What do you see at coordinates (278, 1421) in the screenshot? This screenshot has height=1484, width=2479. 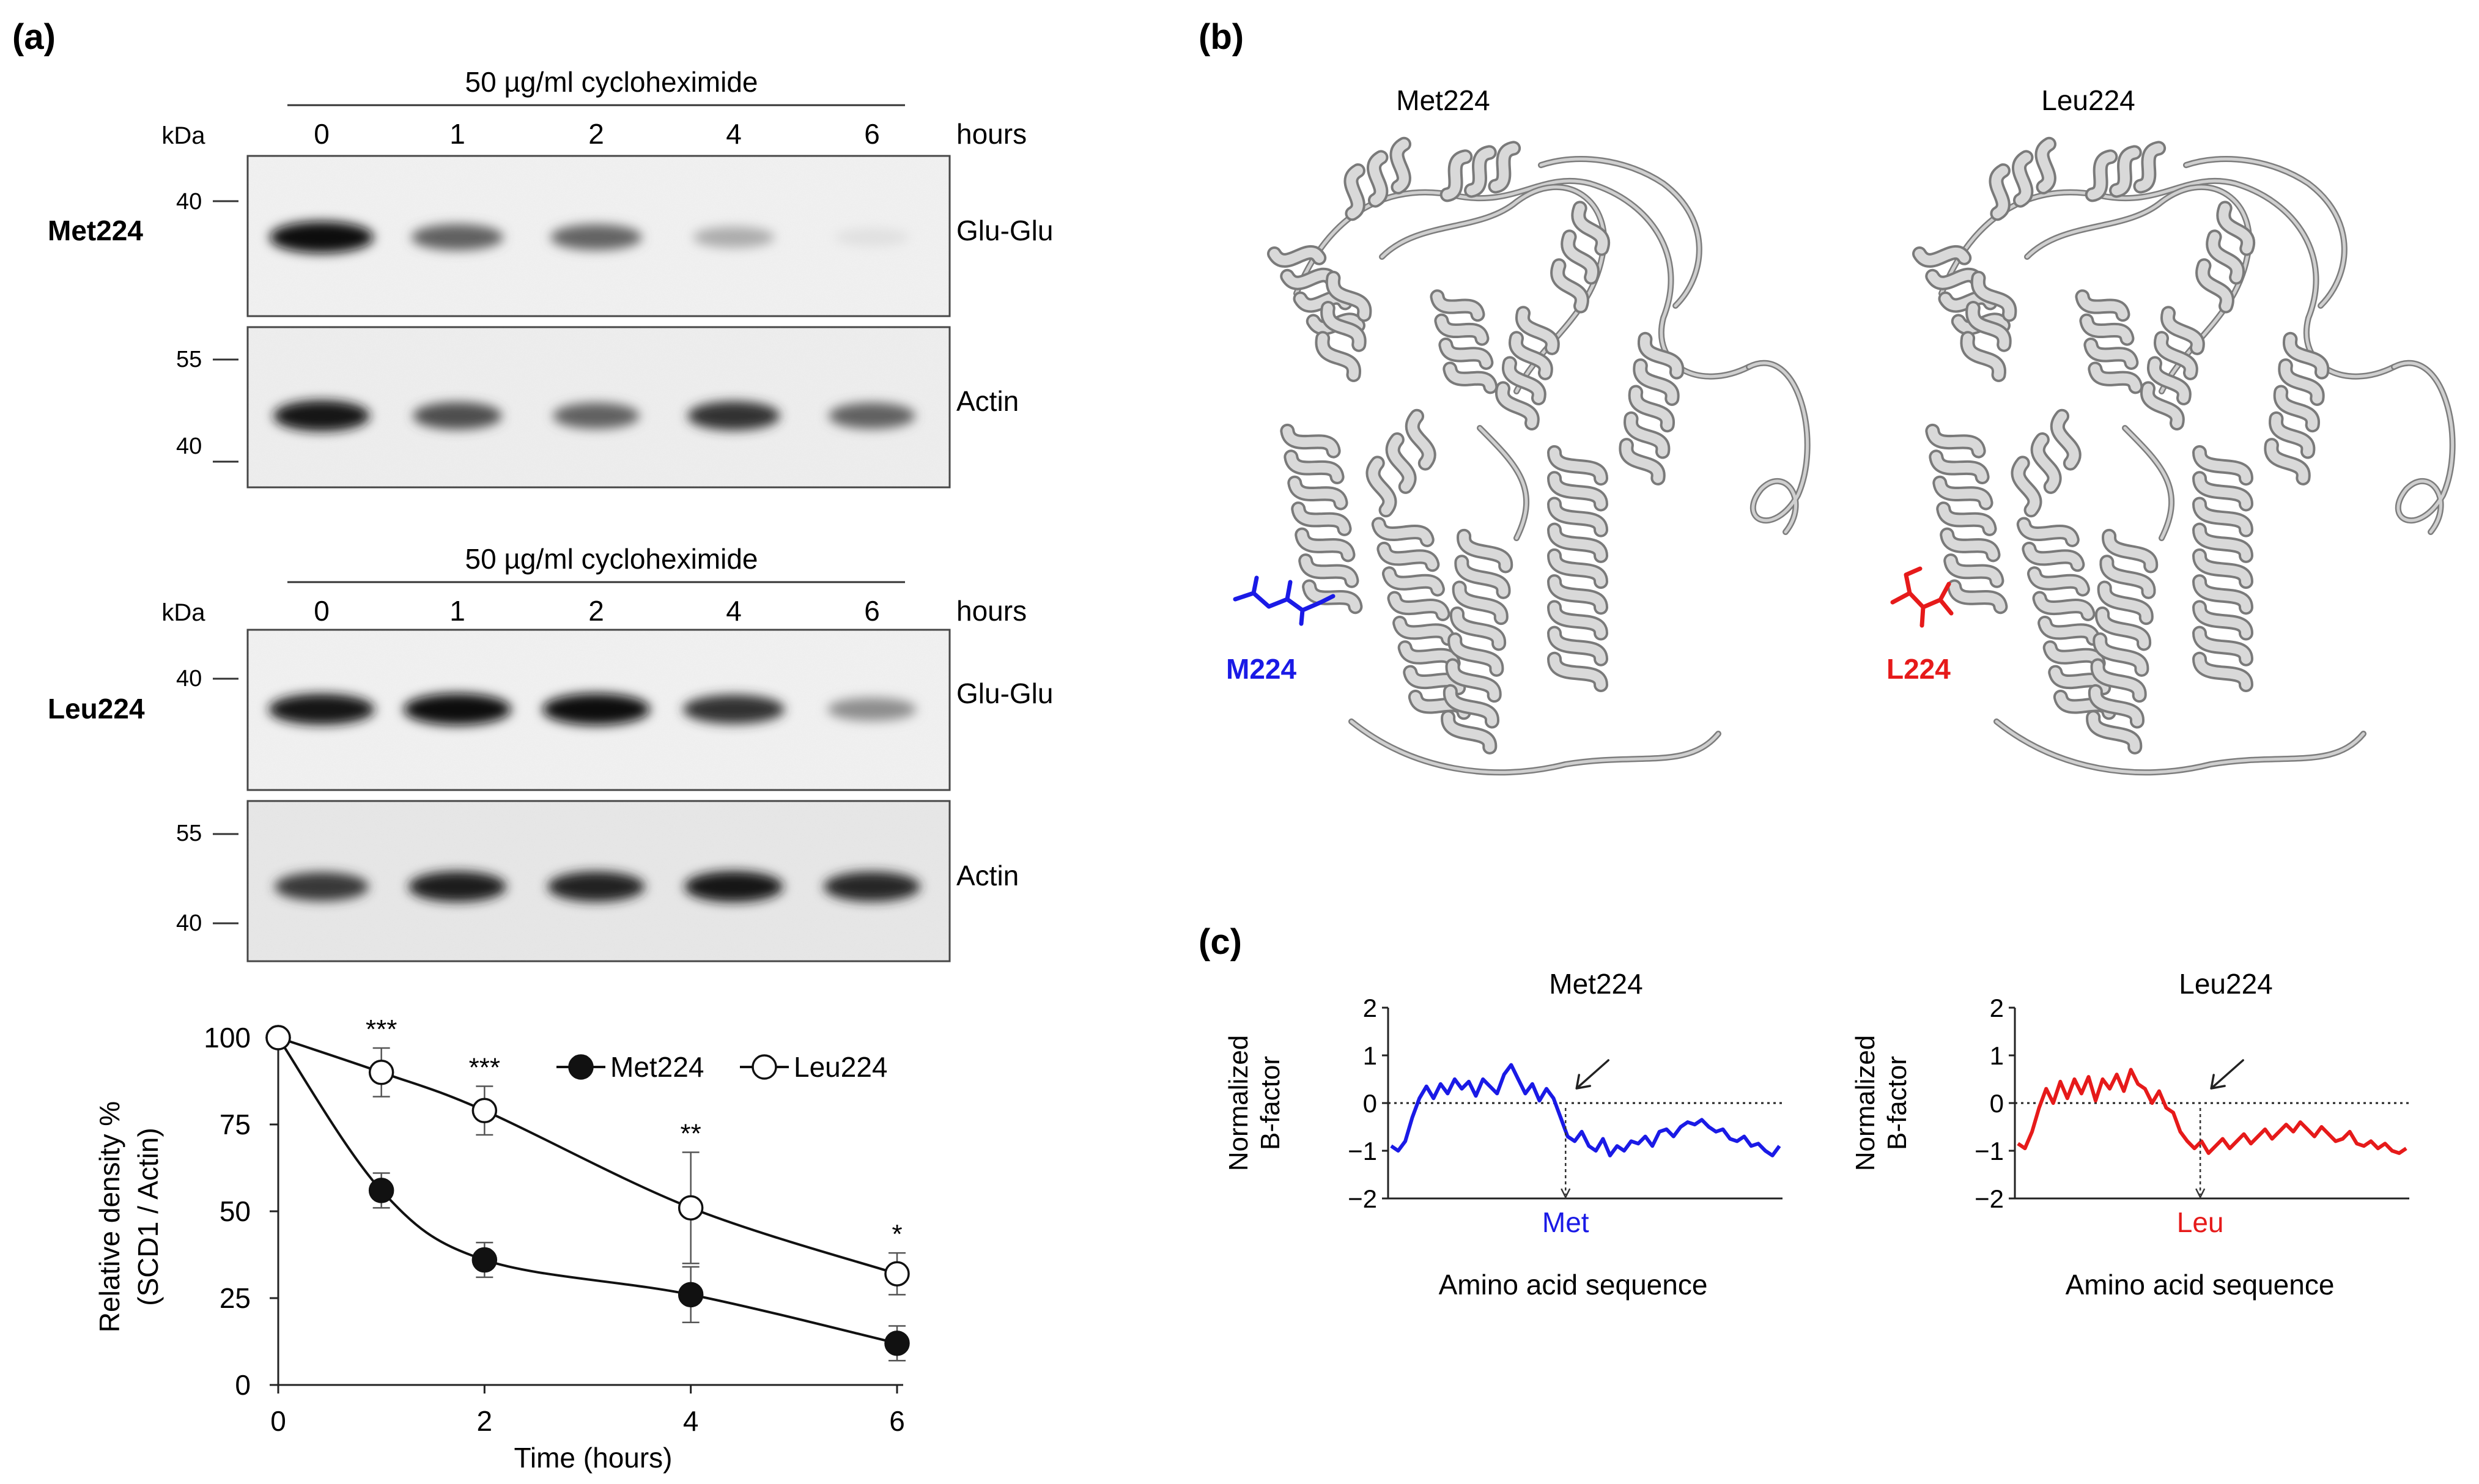 I see `x-tick-label: 0` at bounding box center [278, 1421].